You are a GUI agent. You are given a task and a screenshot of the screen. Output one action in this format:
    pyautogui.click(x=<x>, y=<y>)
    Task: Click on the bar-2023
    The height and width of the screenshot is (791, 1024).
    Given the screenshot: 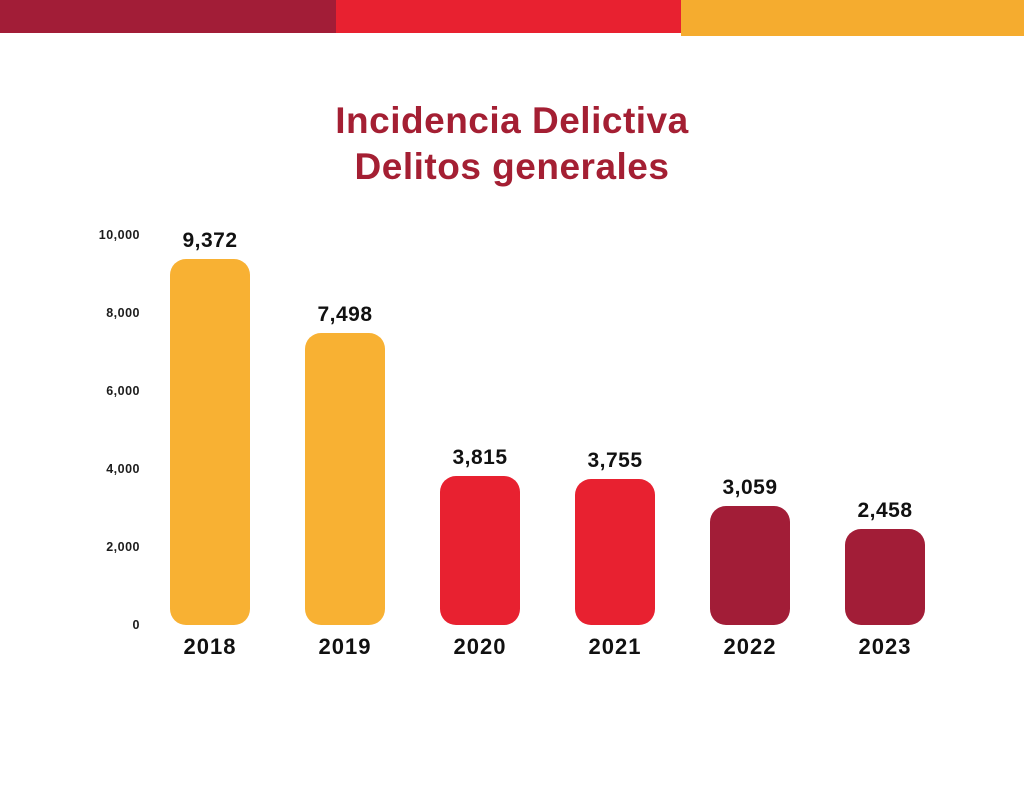 What is the action you would take?
    pyautogui.click(x=885, y=577)
    